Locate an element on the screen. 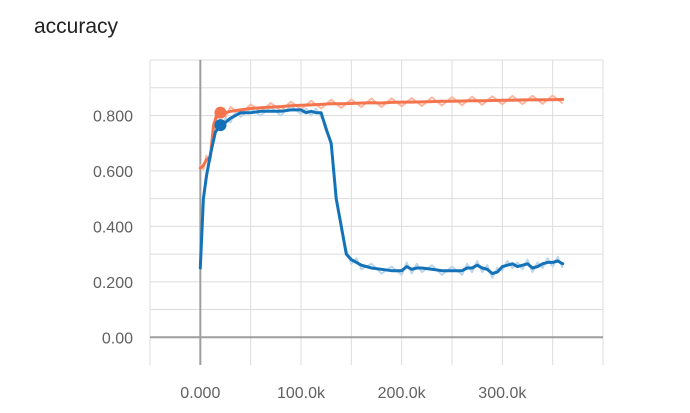 Image resolution: width=690 pixels, height=413 pixels. x-tick-label: 0.000 is located at coordinates (200, 393).